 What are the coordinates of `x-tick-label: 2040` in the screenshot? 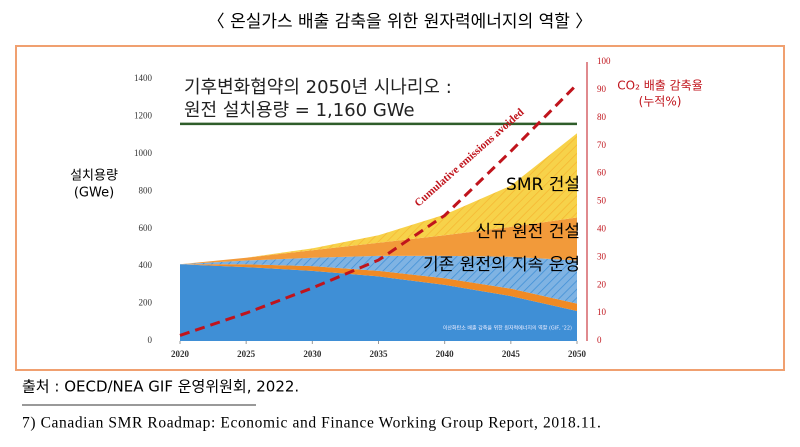 It's located at (445, 354).